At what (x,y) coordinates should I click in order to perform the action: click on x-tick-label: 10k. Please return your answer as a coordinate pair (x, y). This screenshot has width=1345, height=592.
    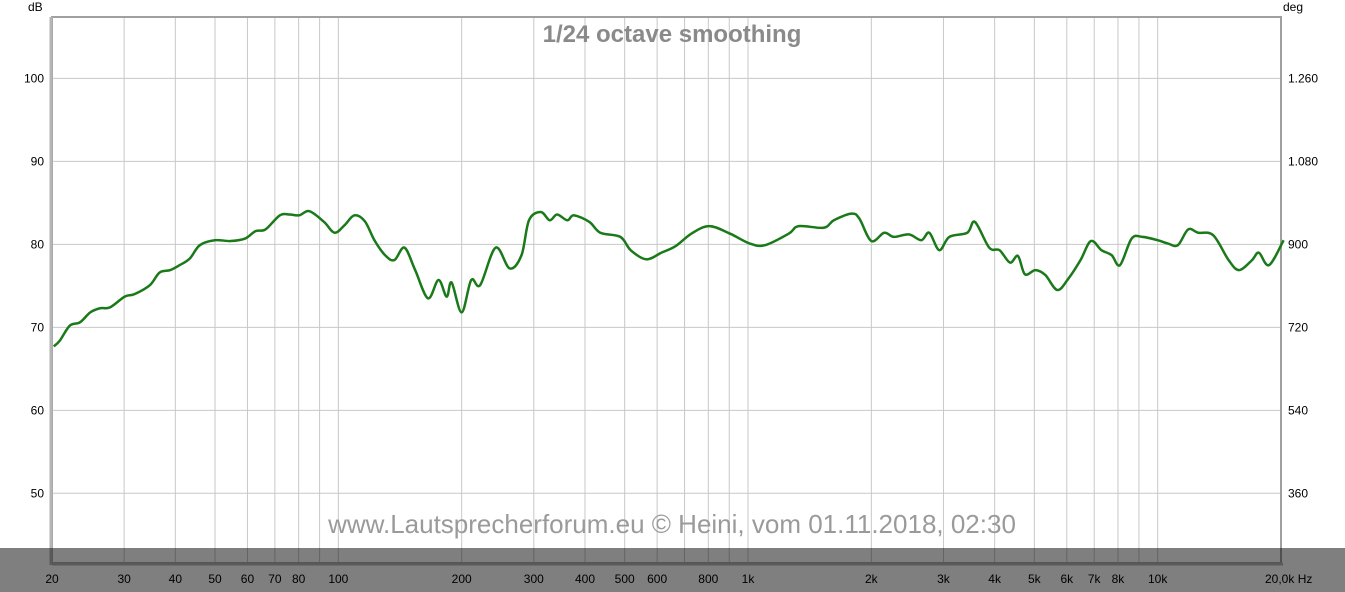
    Looking at the image, I should click on (1158, 579).